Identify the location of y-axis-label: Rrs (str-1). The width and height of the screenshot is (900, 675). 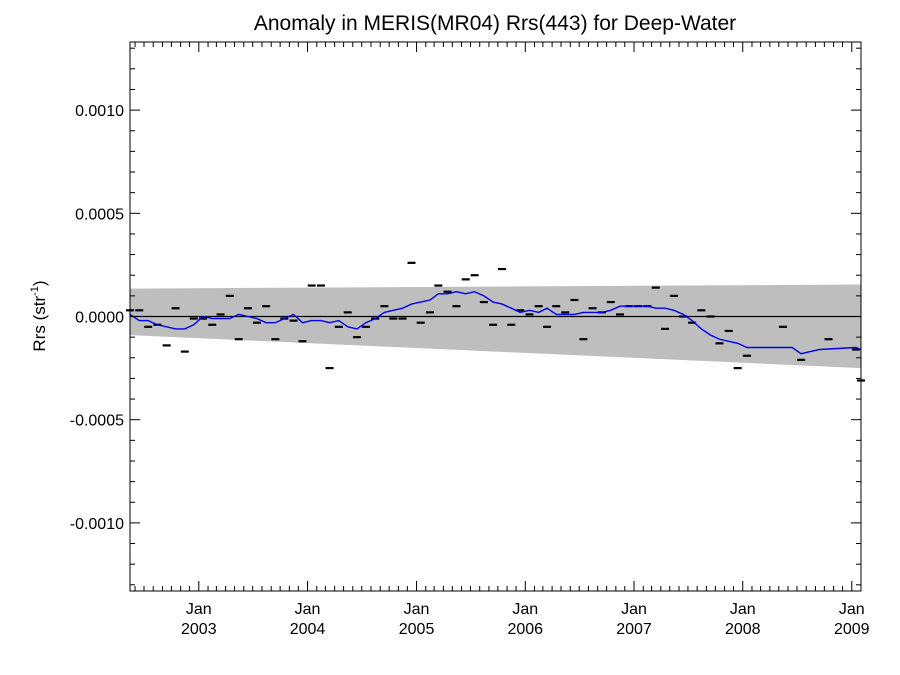
(39, 315).